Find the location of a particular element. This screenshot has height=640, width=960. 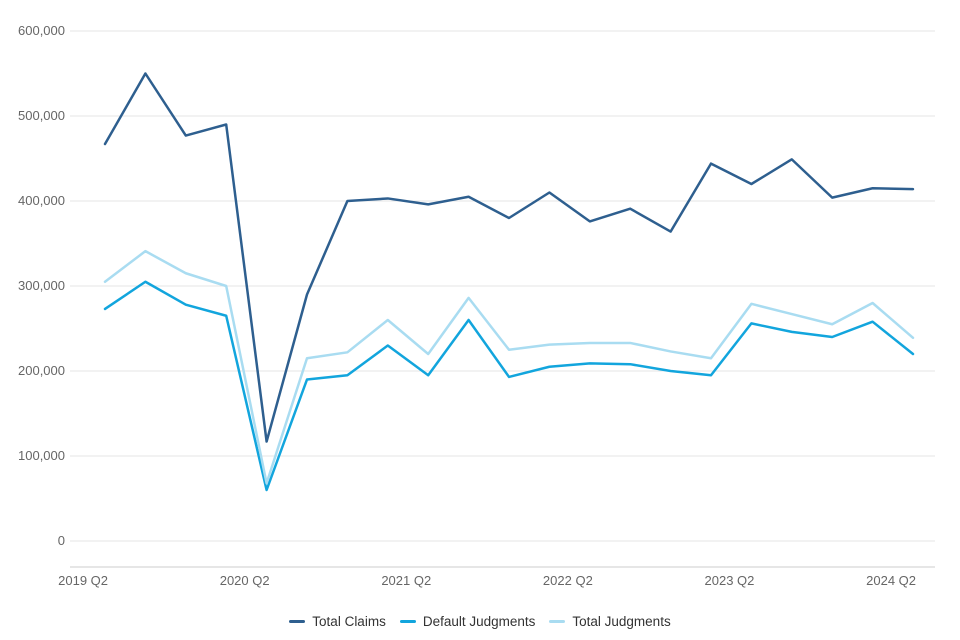

y-axis-label: 200,000 is located at coordinates (41, 370).